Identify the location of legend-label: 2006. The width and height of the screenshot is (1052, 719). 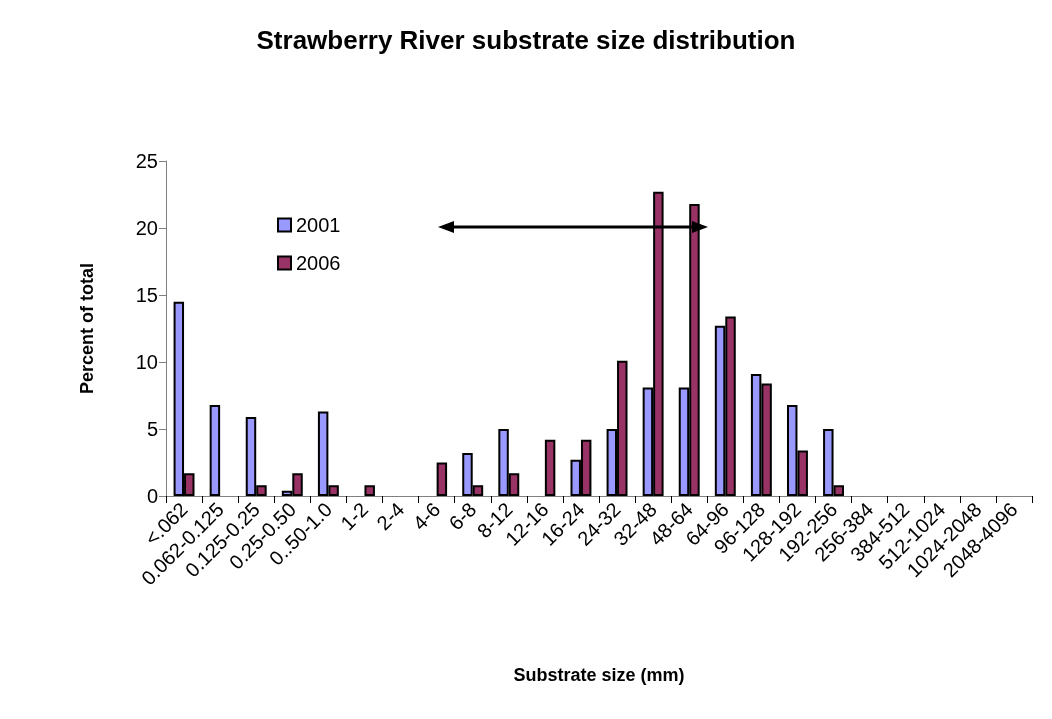
(318, 263).